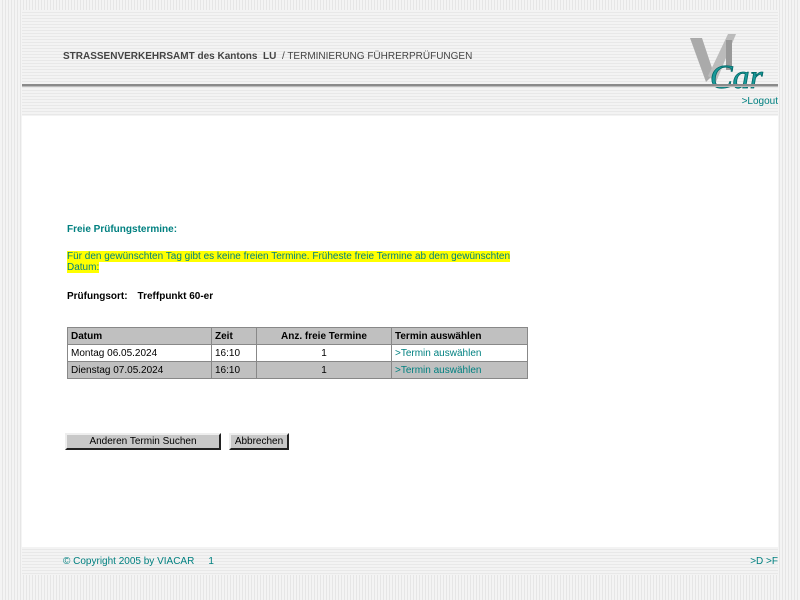 The height and width of the screenshot is (600, 800). I want to click on location-info: Prüfungsort: Treffpunkt 60-er, so click(140, 296).